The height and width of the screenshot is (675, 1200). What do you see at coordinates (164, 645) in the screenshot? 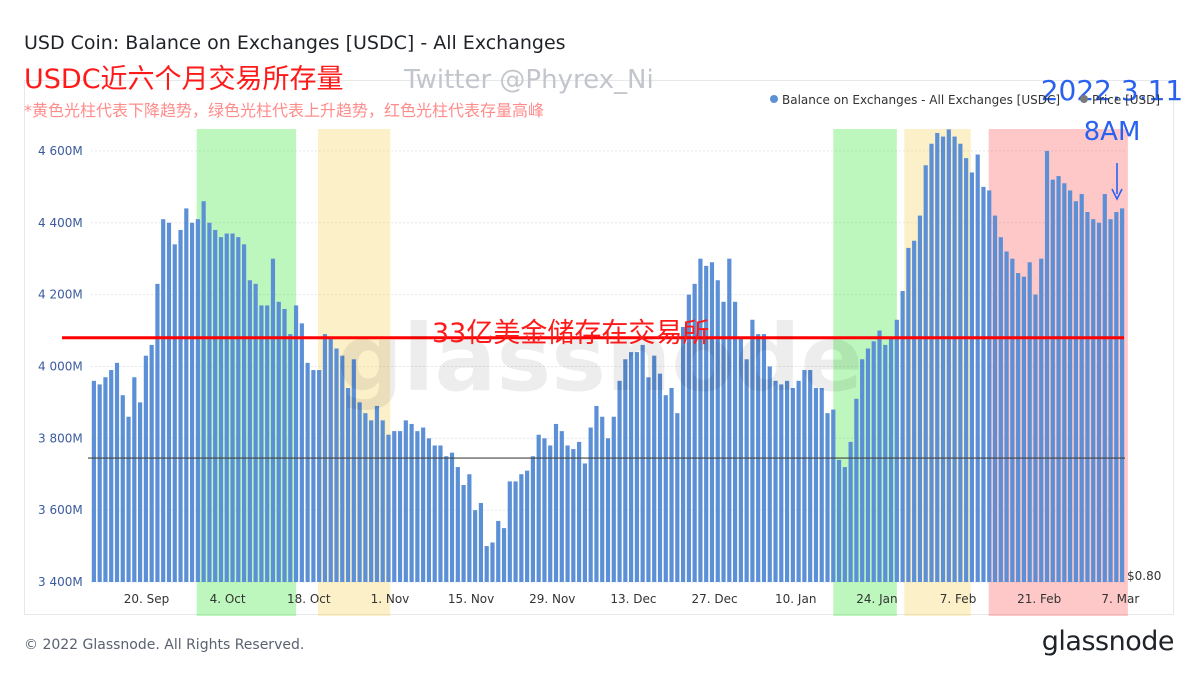
I see `copyright: © 2022 Glassnode. All Rights Reserved.` at bounding box center [164, 645].